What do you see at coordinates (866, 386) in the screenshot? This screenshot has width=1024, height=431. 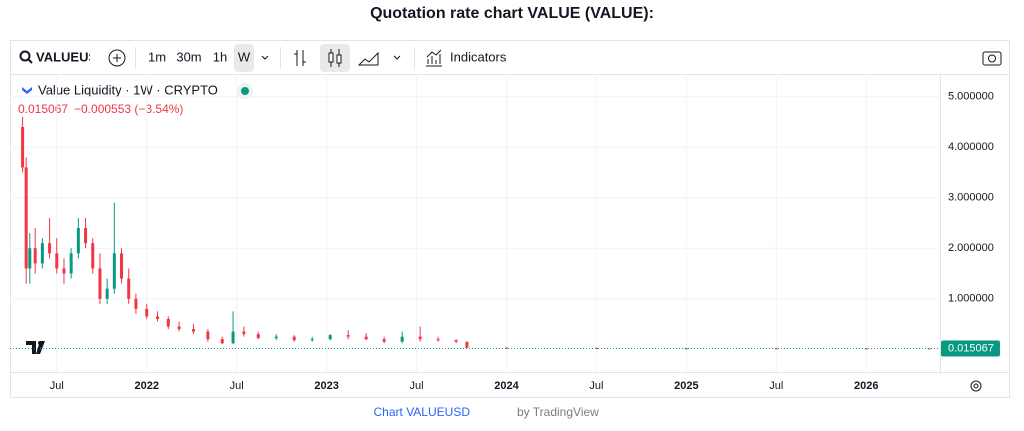 I see `x-tick-label: 2026` at bounding box center [866, 386].